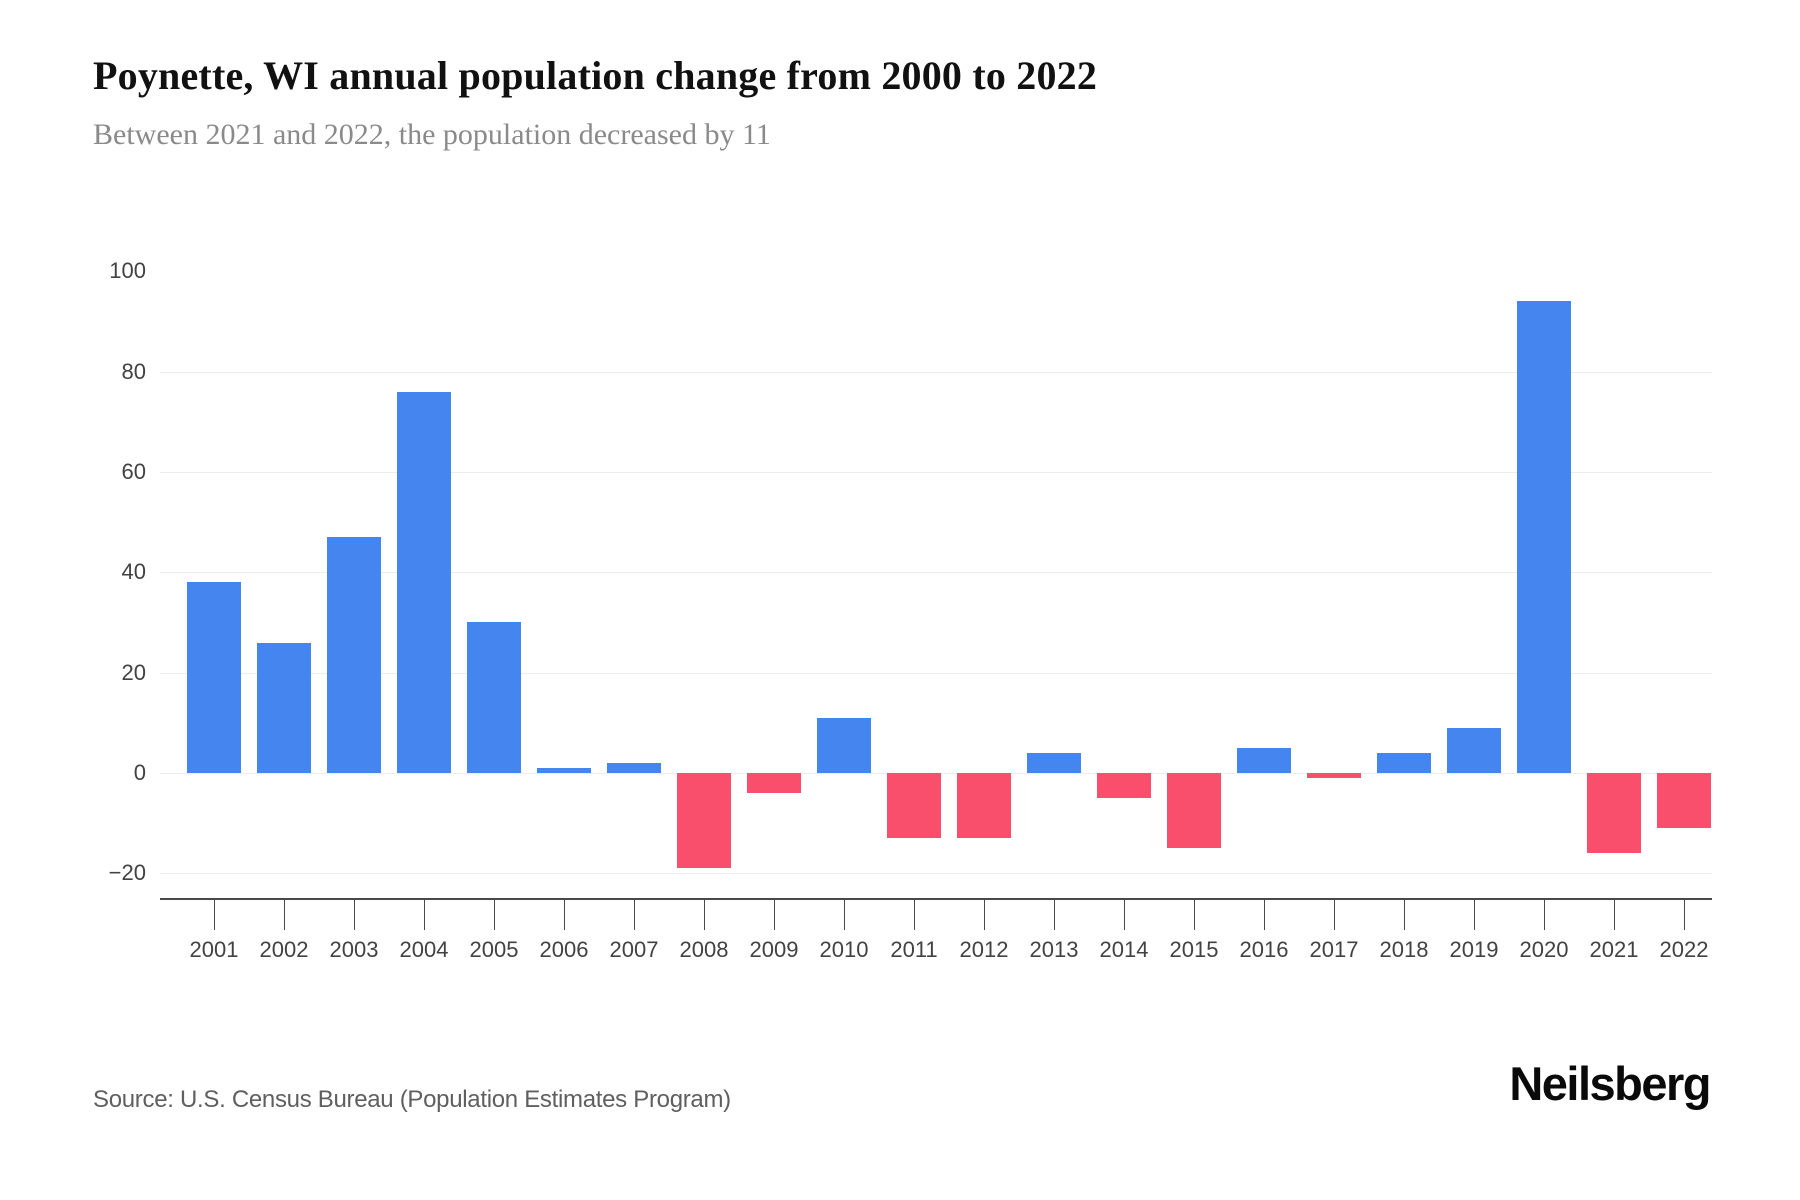  I want to click on bar-2018, so click(1404, 762).